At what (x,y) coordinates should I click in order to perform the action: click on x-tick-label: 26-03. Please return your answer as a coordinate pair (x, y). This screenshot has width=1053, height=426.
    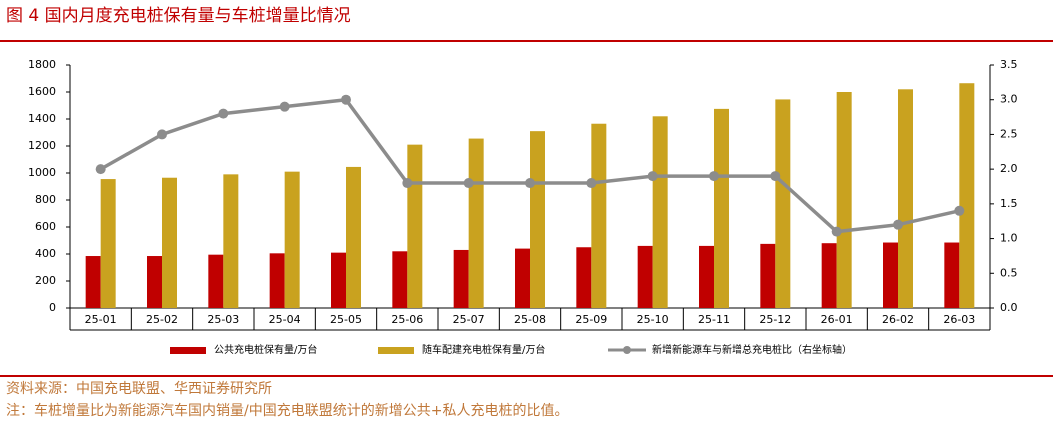
    Looking at the image, I should click on (959, 319).